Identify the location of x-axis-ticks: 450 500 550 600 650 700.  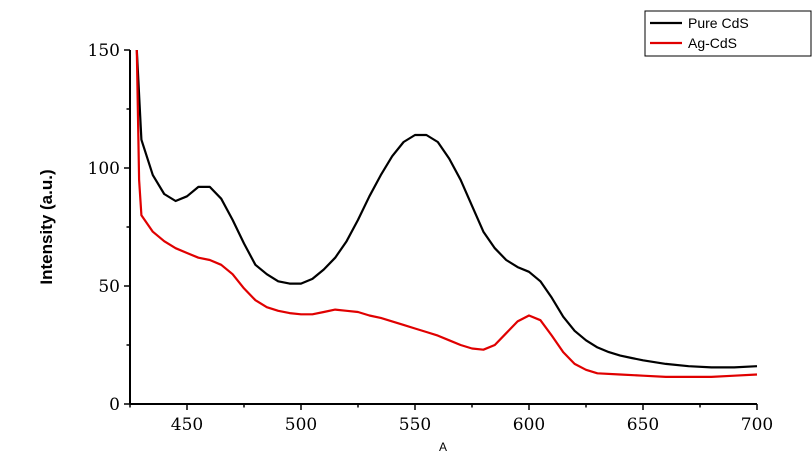
(451, 419).